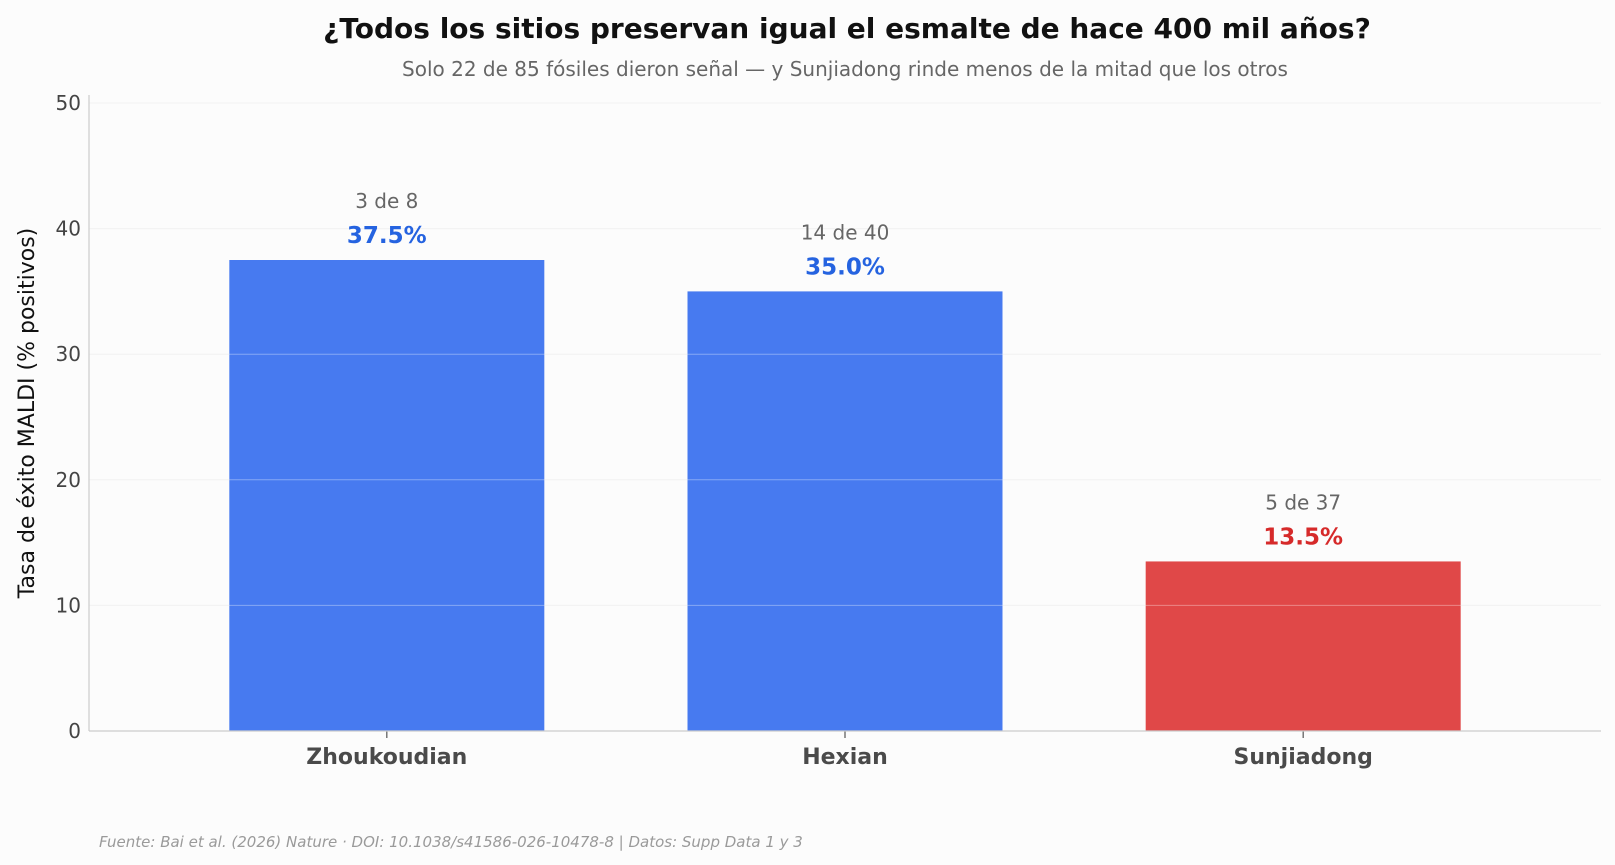 The image size is (1615, 865). I want to click on y-tick-label: 30, so click(68, 354).